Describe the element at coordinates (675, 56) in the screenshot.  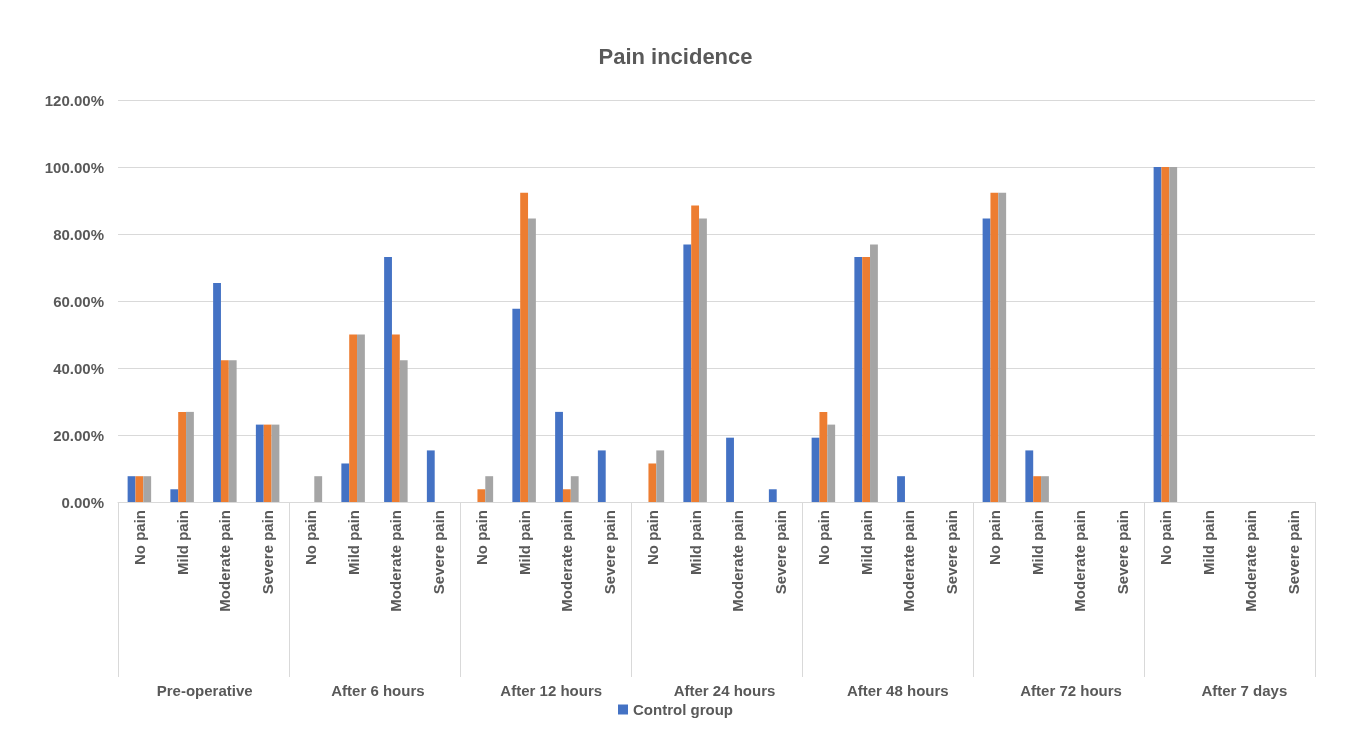
I see `chart-title: Pain incidence` at that location.